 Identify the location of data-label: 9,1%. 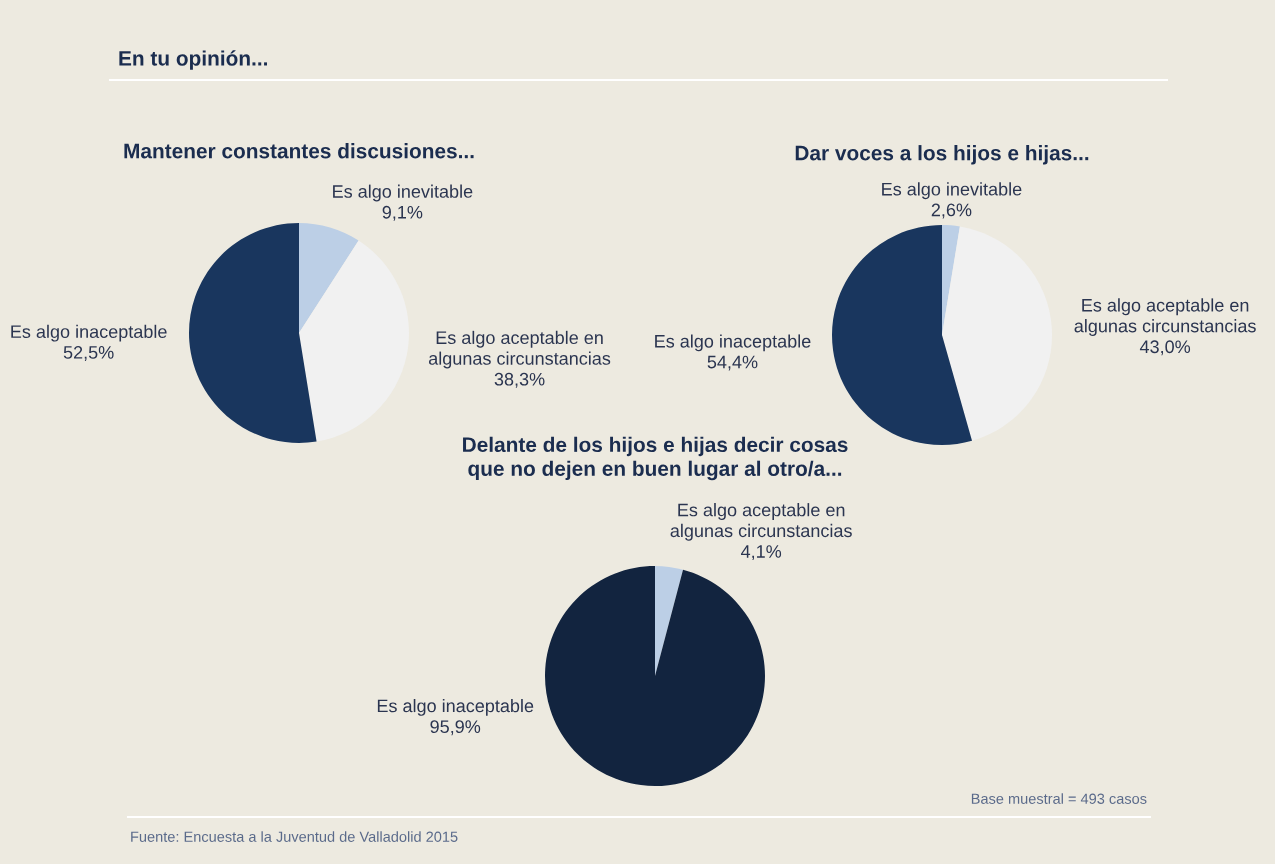
(402, 213).